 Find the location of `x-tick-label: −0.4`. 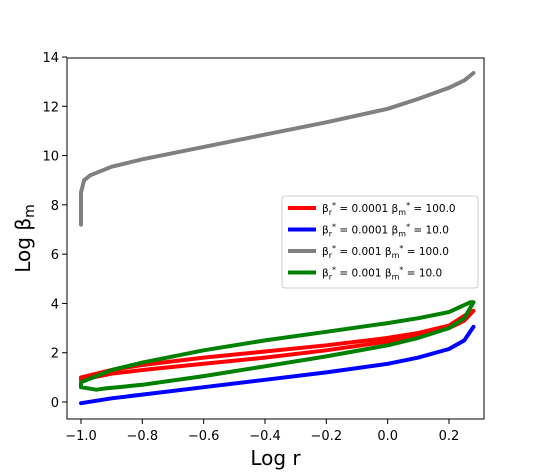

x-tick-label: −0.4 is located at coordinates (265, 436).